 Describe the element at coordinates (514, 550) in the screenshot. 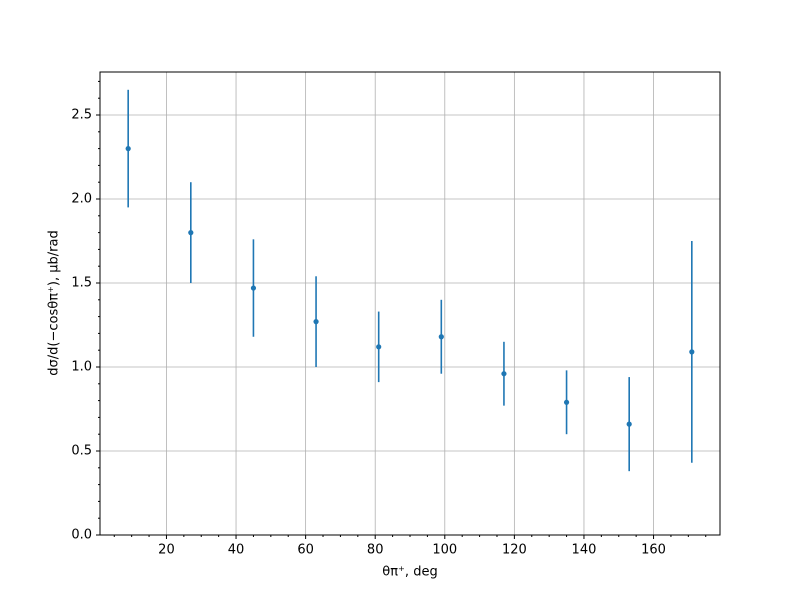

I see `x-tick-label: 120` at that location.